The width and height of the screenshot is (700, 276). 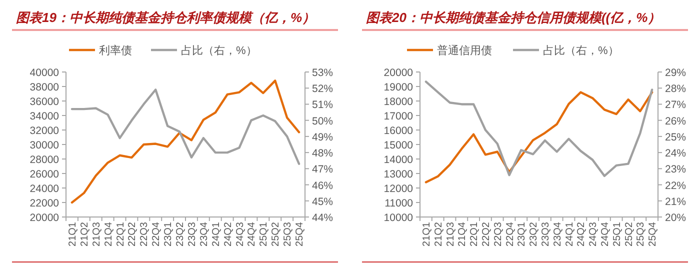 I want to click on y-tick-label: 15000, so click(x=399, y=146).